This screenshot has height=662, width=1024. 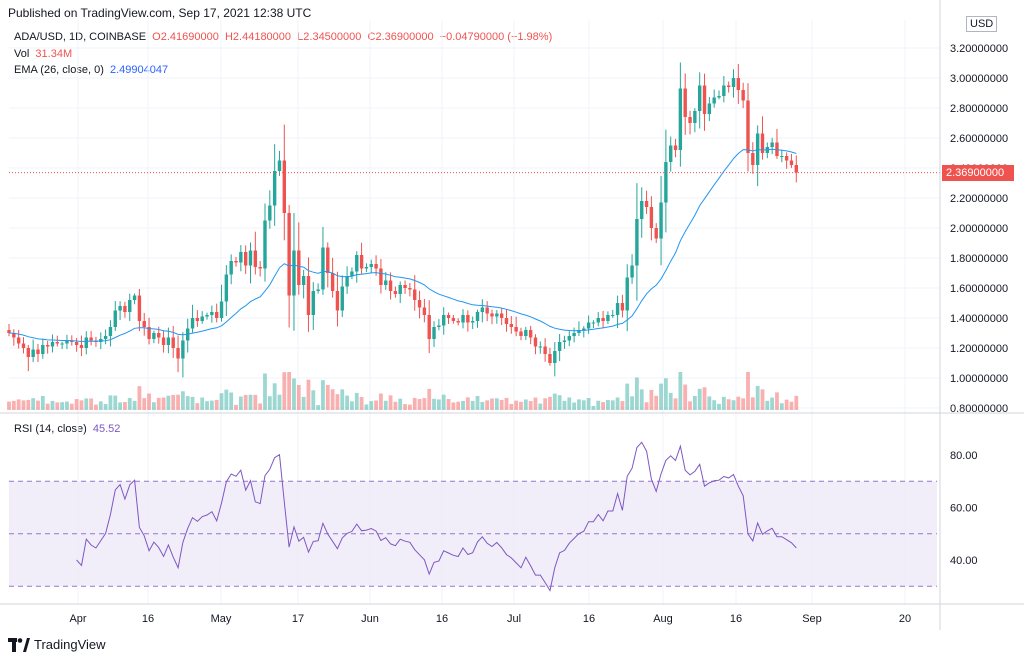 I want to click on volume-label: Vol, so click(x=22, y=54).